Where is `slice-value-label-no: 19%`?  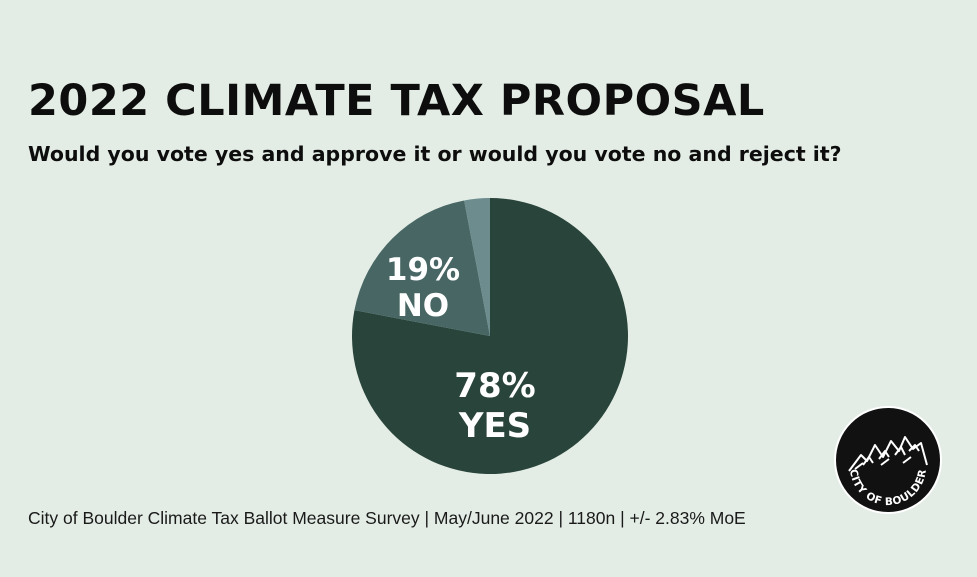 slice-value-label-no: 19% is located at coordinates (423, 270).